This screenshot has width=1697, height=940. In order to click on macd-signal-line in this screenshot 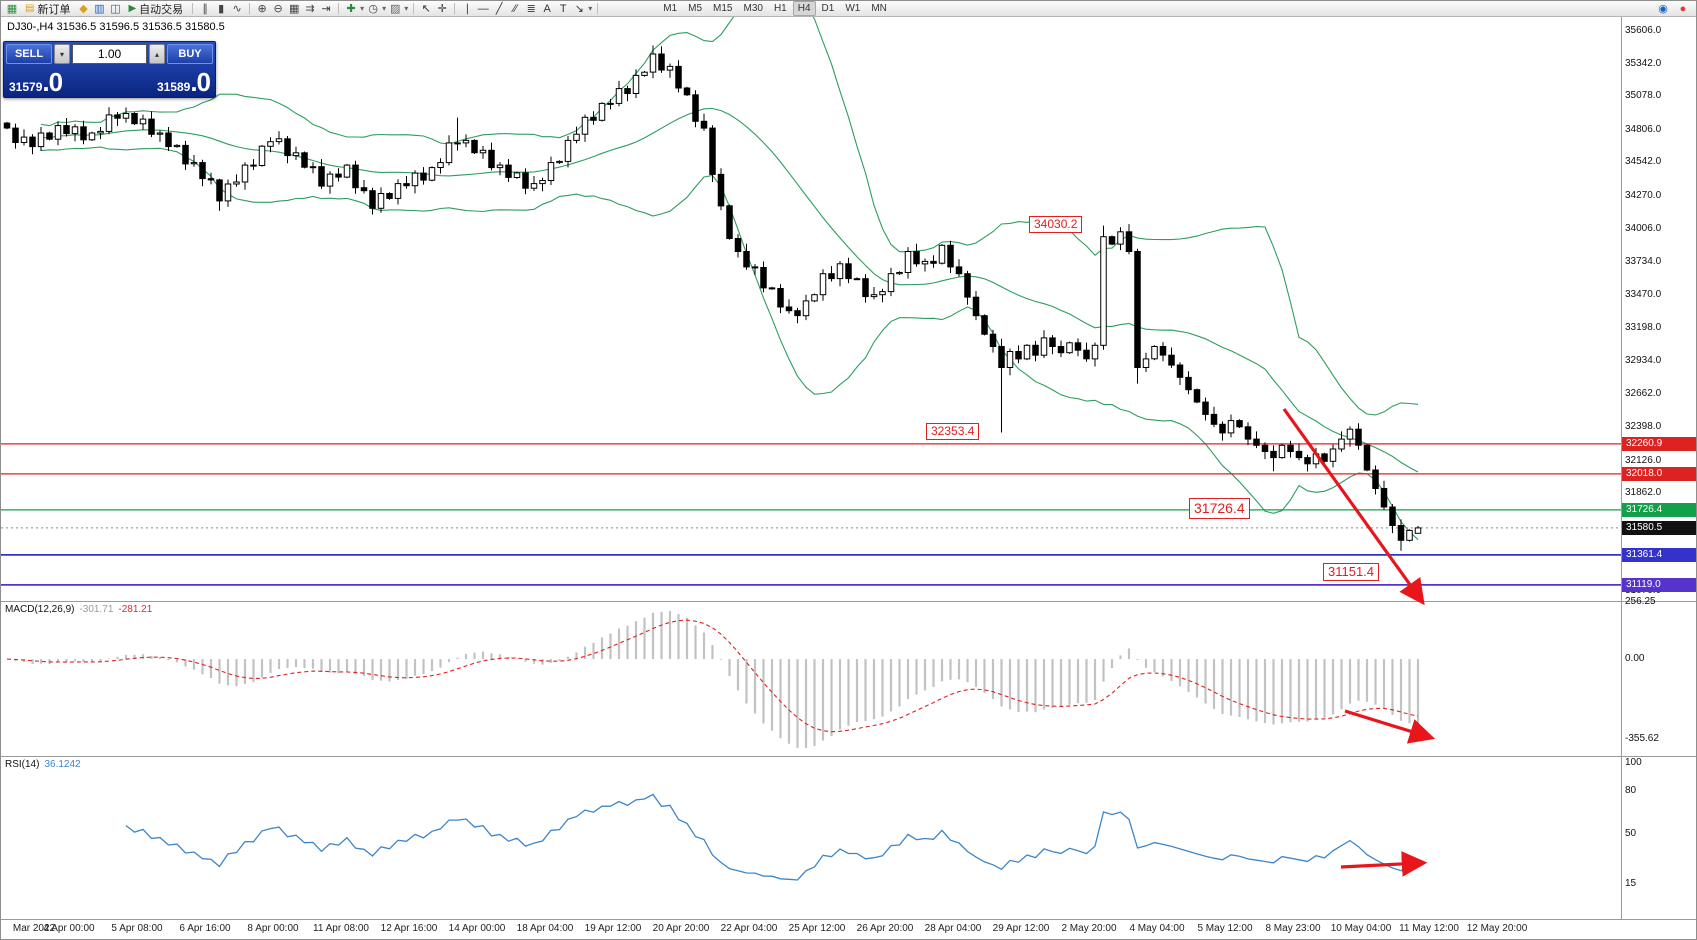, I will do `click(712, 676)`.